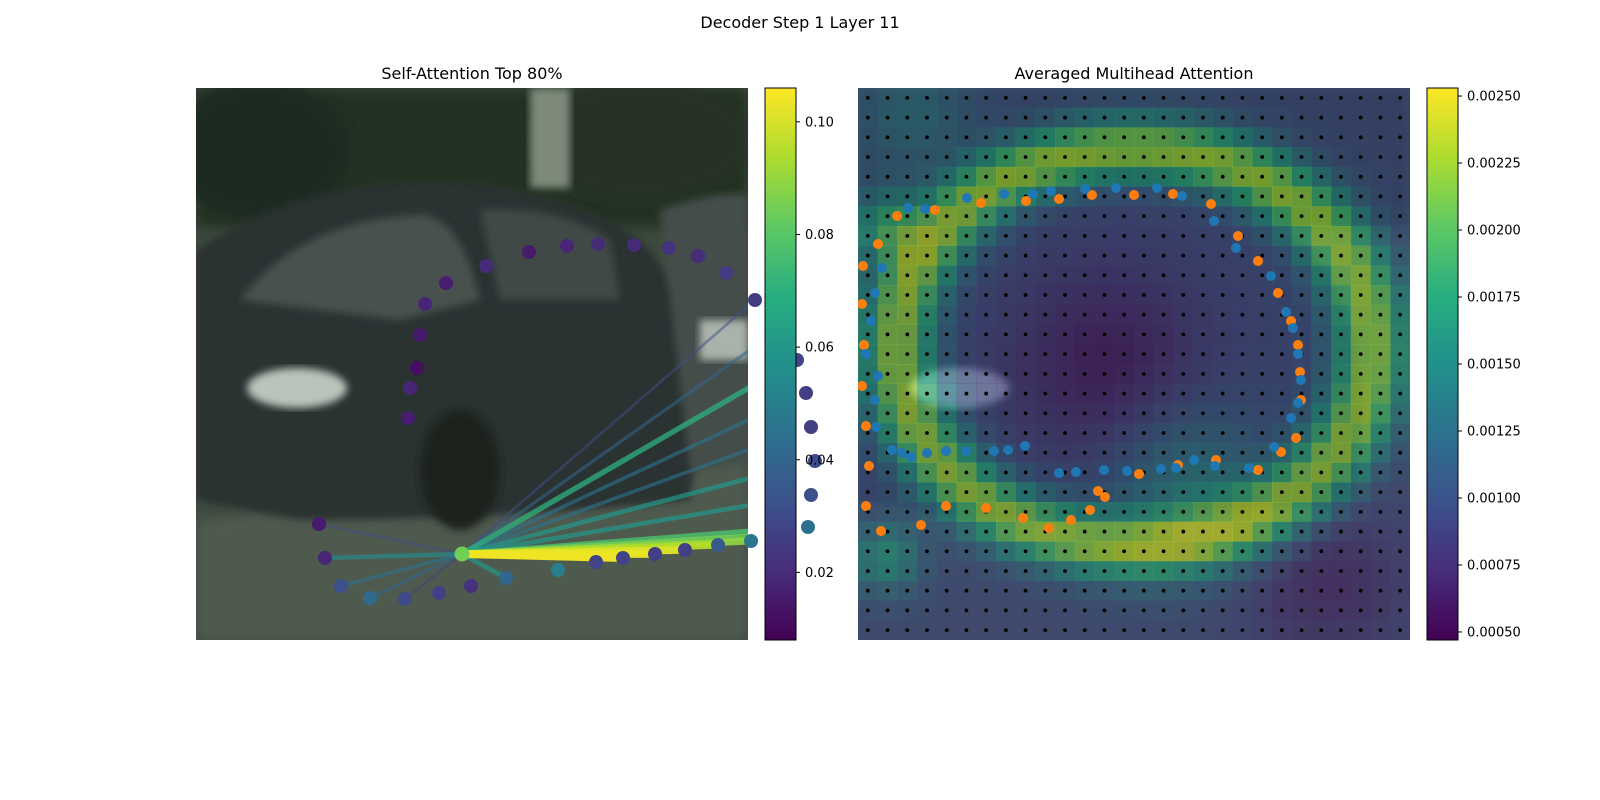  What do you see at coordinates (1494, 298) in the screenshot?
I see `colorbar-tick-label: 0.00175` at bounding box center [1494, 298].